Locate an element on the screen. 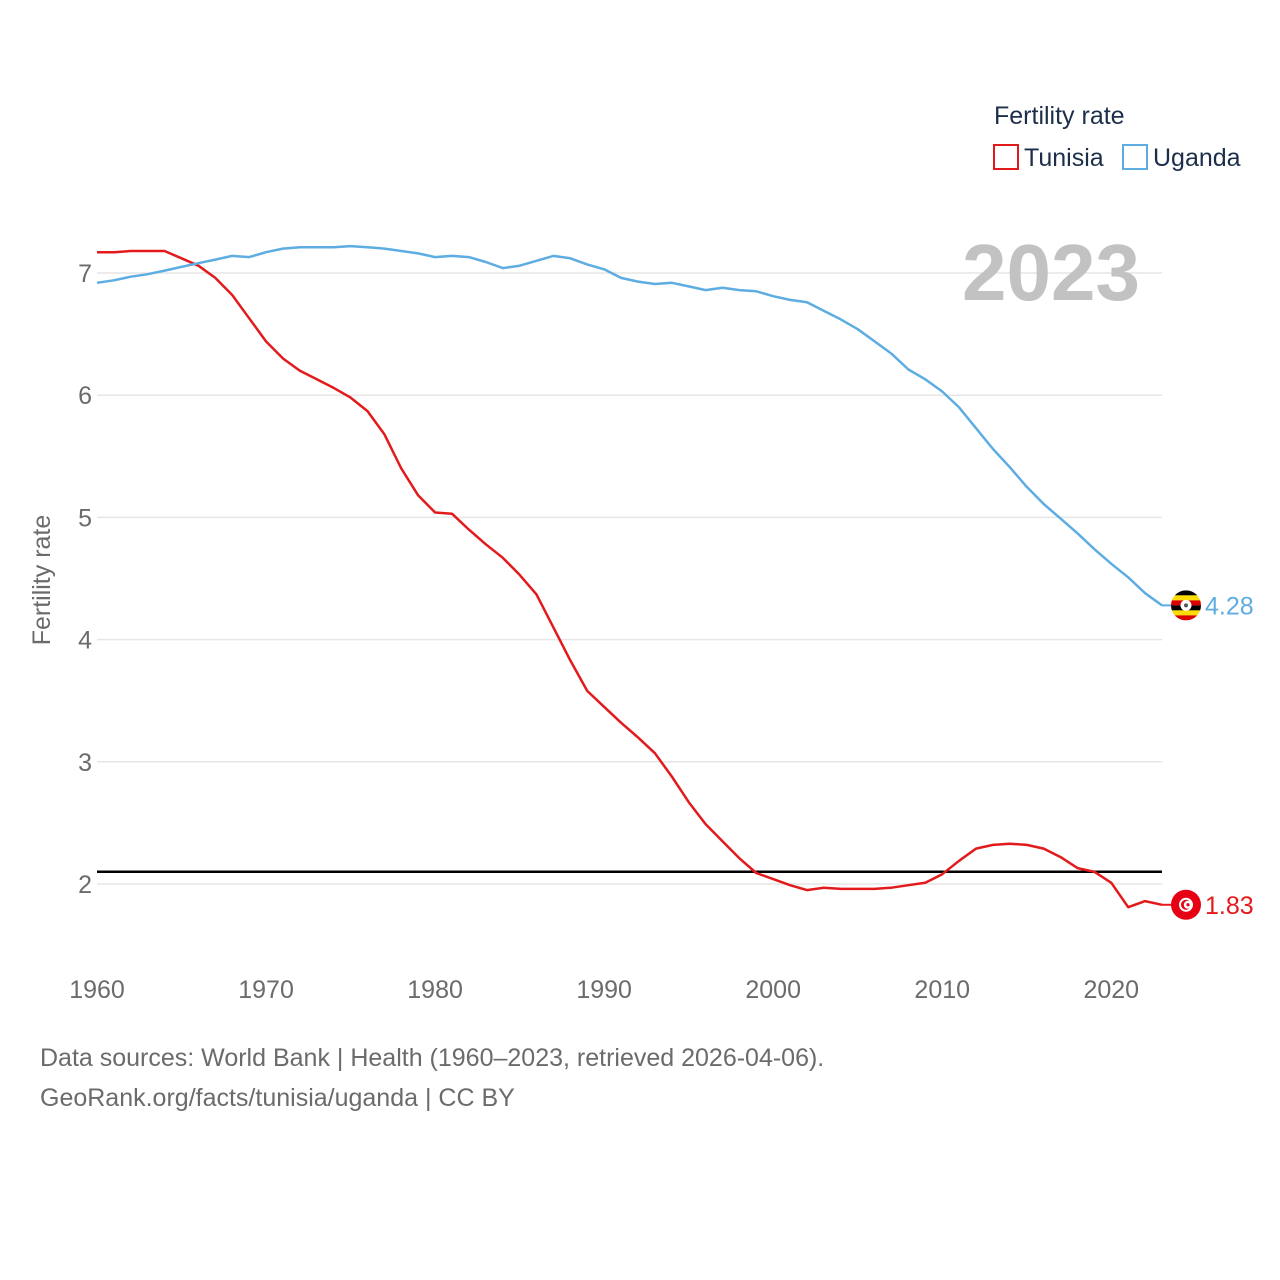 Image resolution: width=1280 pixels, height=1280 pixels. legend-title: Fertility rate is located at coordinates (1059, 116).